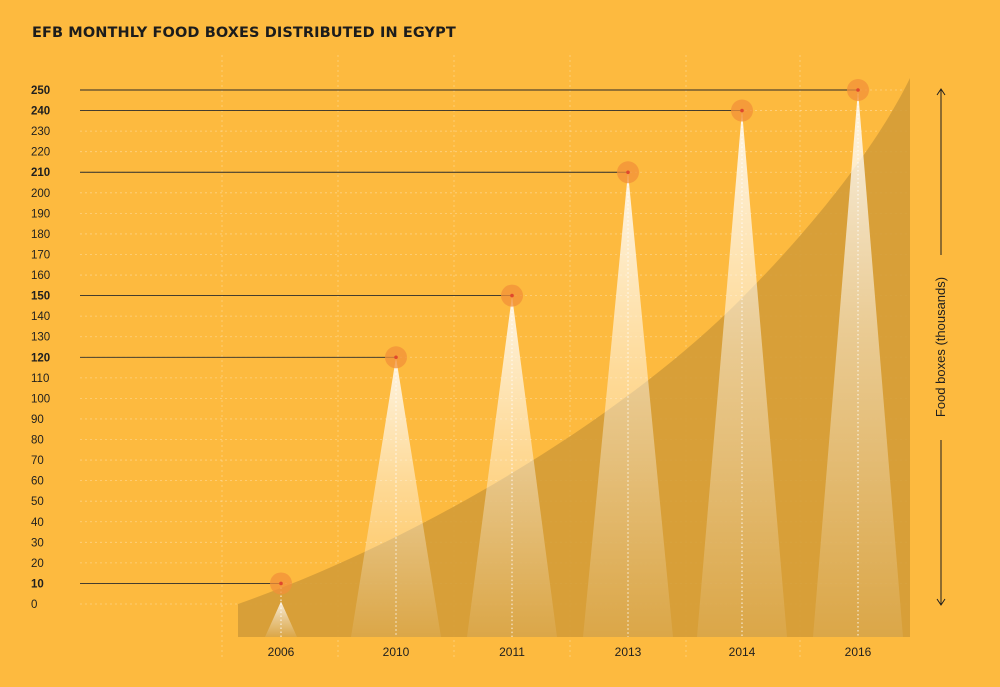 Image resolution: width=1000 pixels, height=687 pixels. I want to click on arrow-up-icon, so click(941, 92).